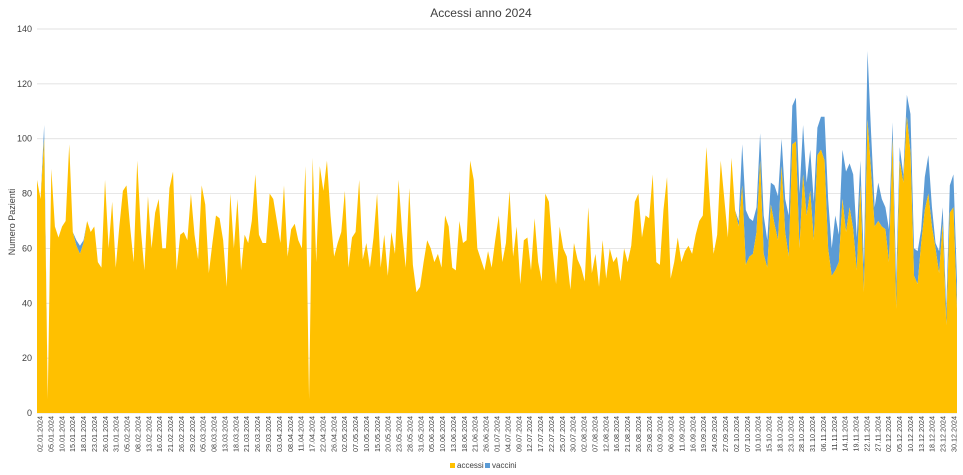 This screenshot has width=963, height=475. What do you see at coordinates (932, 434) in the screenshot?
I see `x-tick-label: 18.12.2024` at bounding box center [932, 434].